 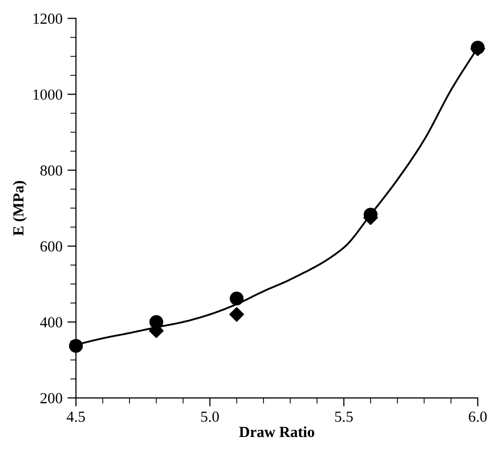 What do you see at coordinates (51, 170) in the screenshot?
I see `y-tick-label: 800` at bounding box center [51, 170].